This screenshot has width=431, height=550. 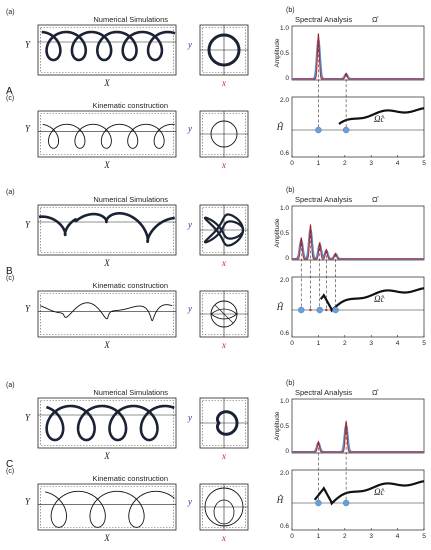 What do you see at coordinates (9, 91) in the screenshot?
I see `section-letter-a: A` at bounding box center [9, 91].